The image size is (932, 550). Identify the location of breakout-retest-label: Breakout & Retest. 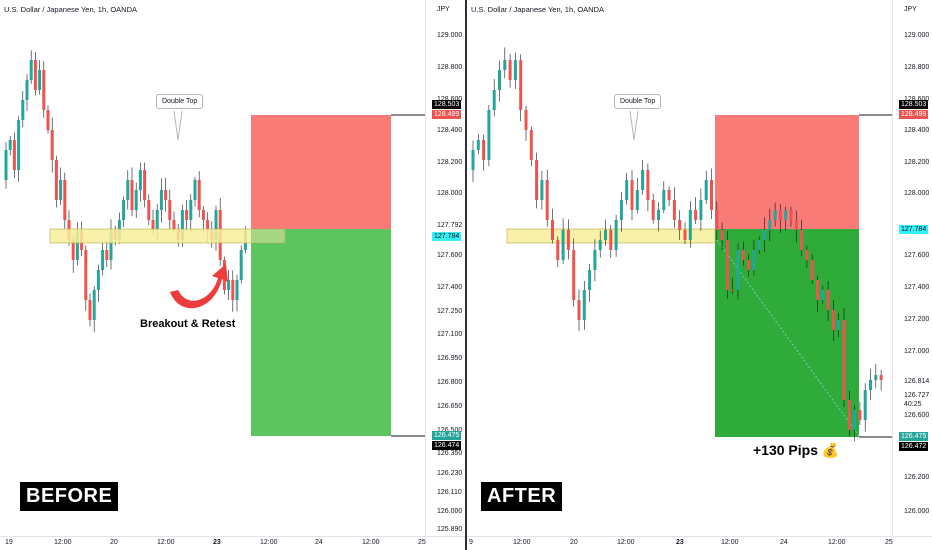
(188, 324).